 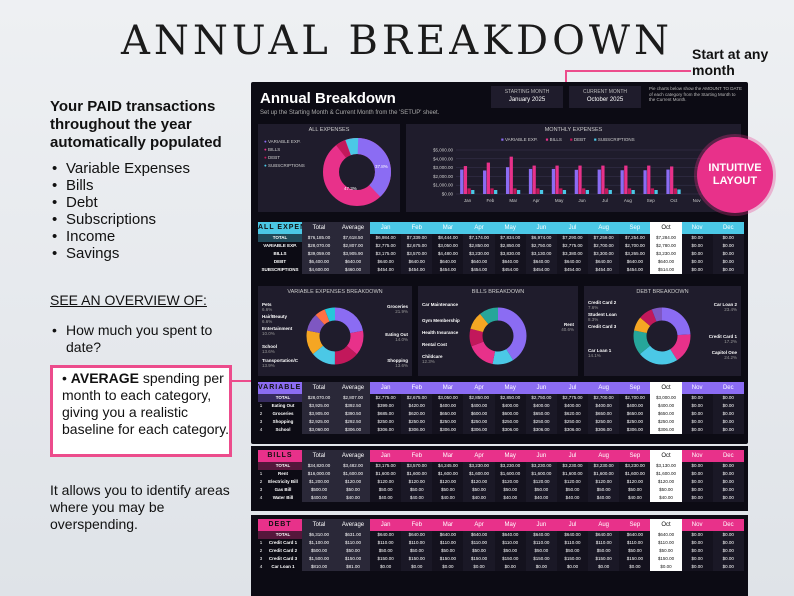 I want to click on month-header: Feb, so click(x=417, y=456).